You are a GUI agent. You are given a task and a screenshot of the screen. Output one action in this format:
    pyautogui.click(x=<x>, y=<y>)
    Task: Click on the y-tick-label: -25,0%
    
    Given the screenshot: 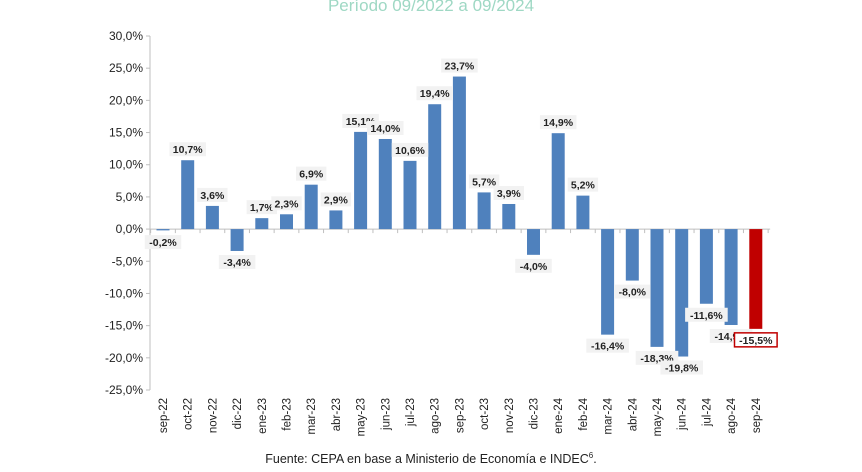 What is the action you would take?
    pyautogui.click(x=124, y=390)
    